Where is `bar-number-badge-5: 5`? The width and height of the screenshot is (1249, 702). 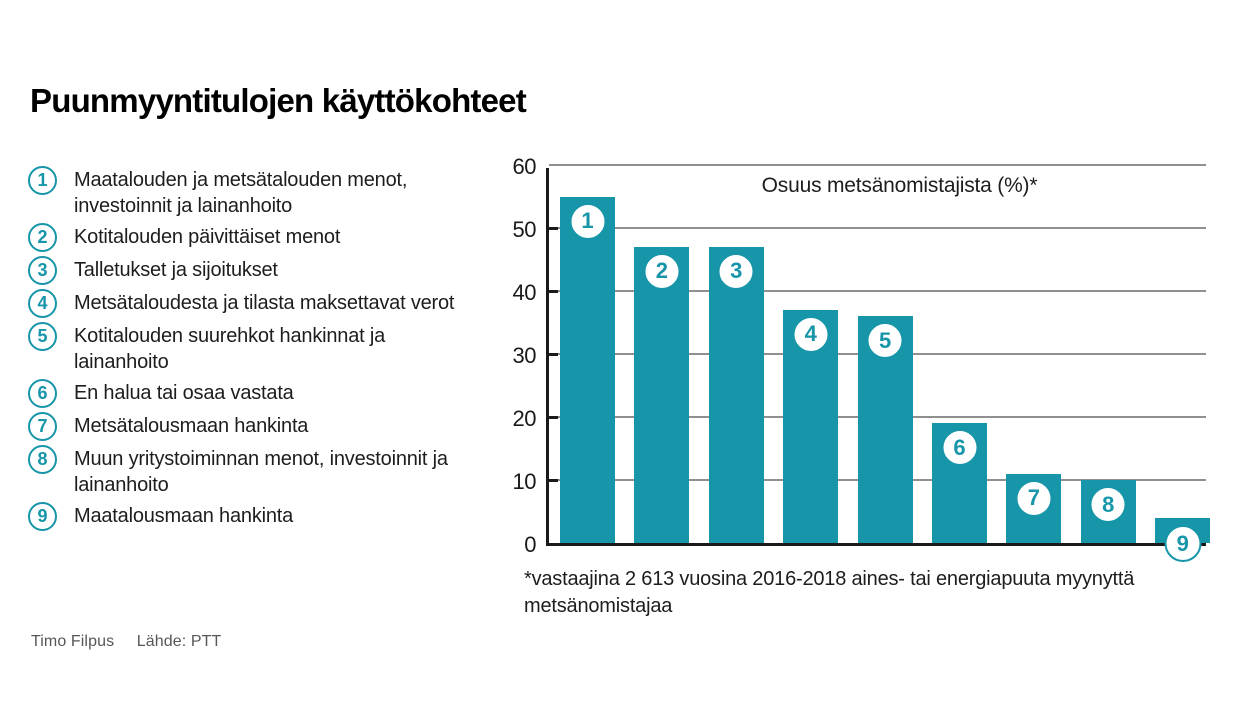
bar-number-badge-5: 5 is located at coordinates (885, 341).